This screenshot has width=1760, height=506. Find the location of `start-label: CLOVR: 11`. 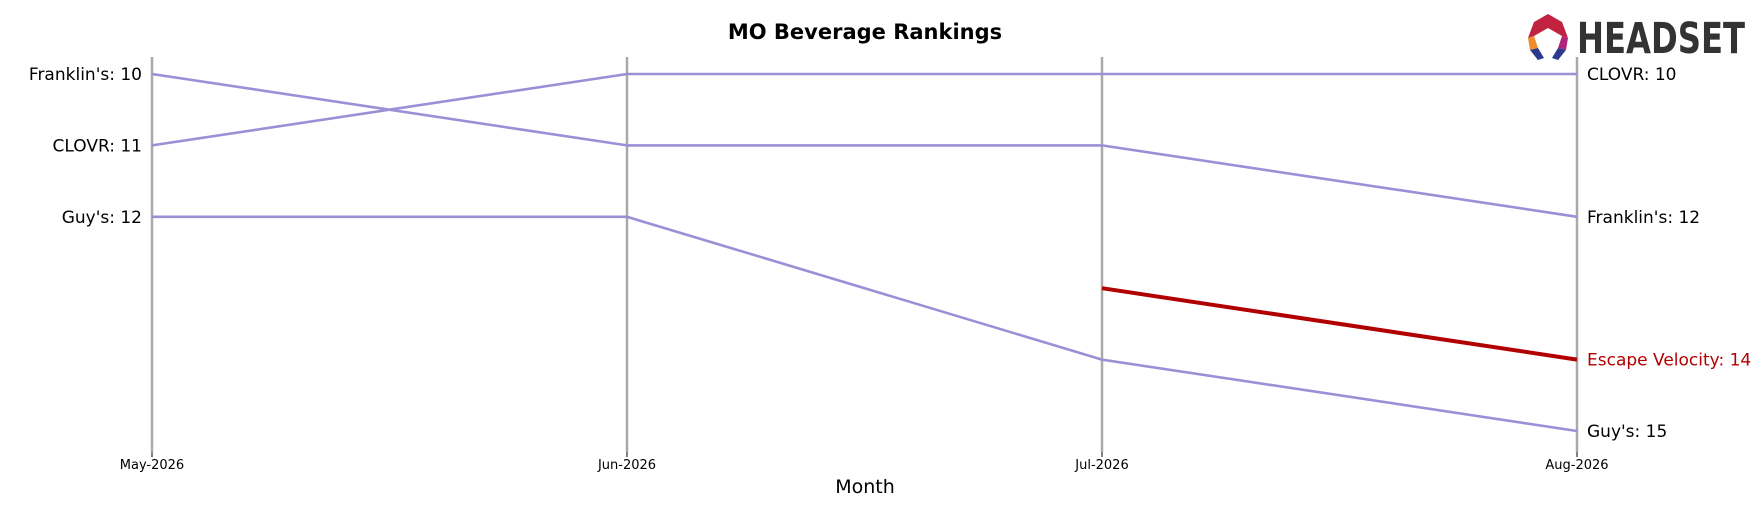

start-label: CLOVR: 11 is located at coordinates (98, 146).